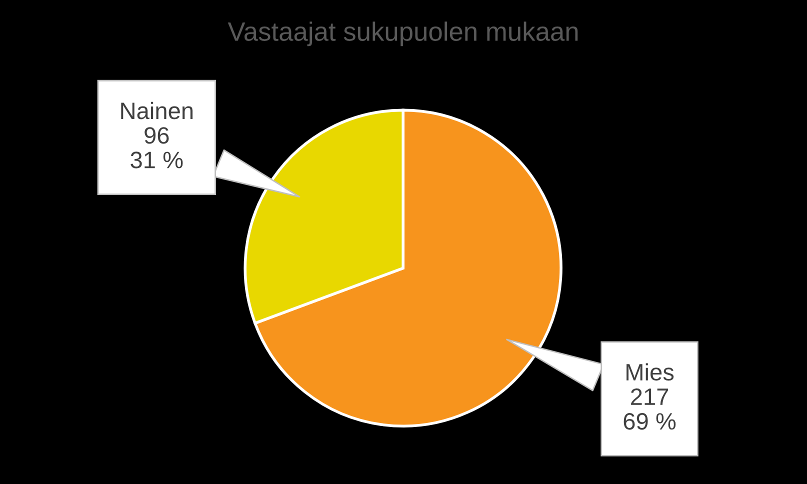 The height and width of the screenshot is (484, 807). I want to click on data-label: 217 69 %, so click(650, 409).